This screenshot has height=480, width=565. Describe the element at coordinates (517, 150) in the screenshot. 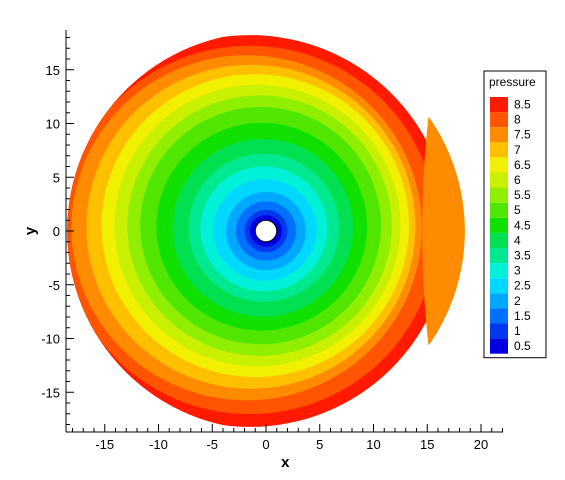

I see `legend-label: 7` at that location.